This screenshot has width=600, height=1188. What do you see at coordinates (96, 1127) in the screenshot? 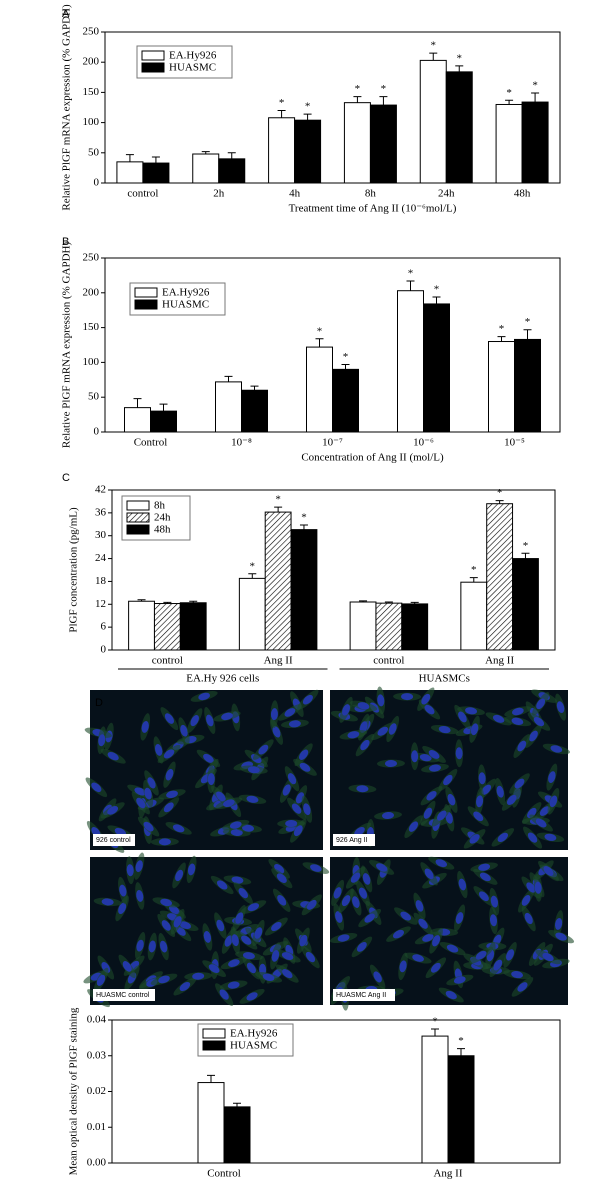
I see `y-tick-label: 0.01` at bounding box center [96, 1127].